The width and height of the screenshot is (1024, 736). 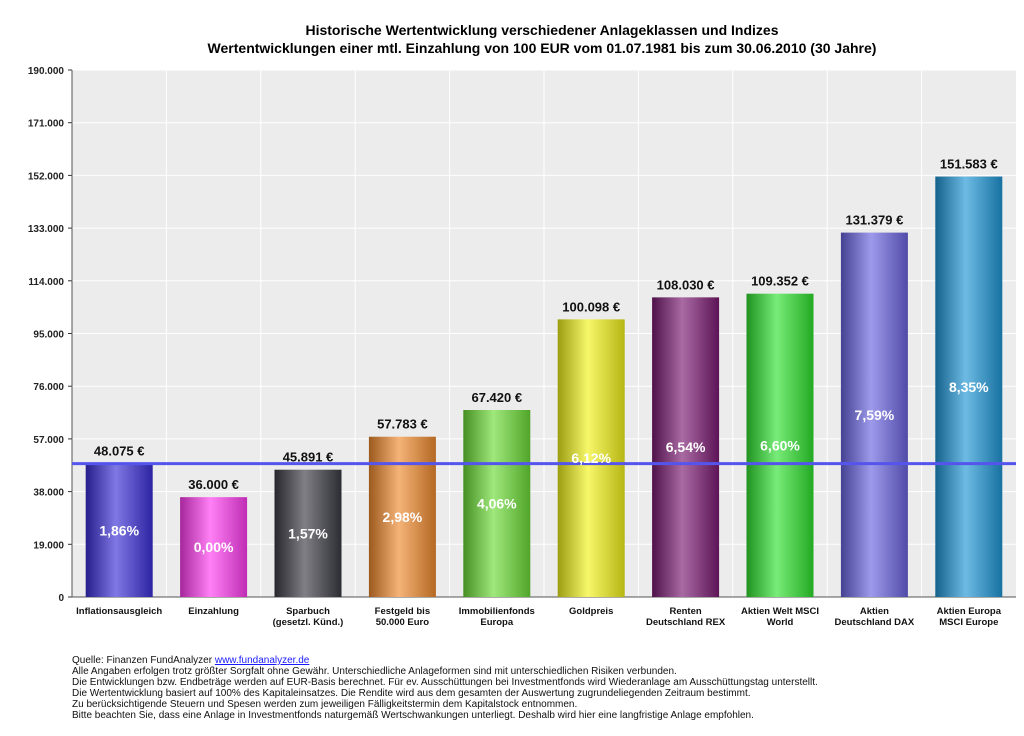 I want to click on x-tick-label: World, so click(x=780, y=622).